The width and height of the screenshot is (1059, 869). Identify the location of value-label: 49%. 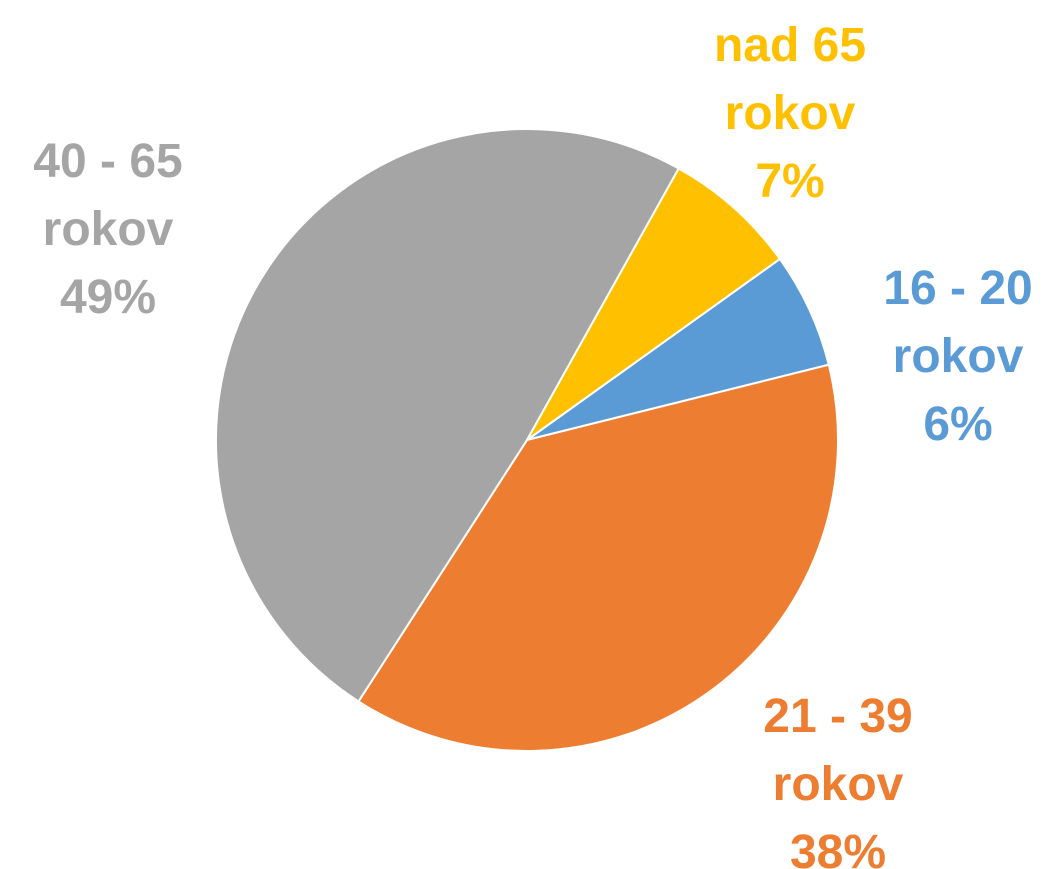
(108, 297).